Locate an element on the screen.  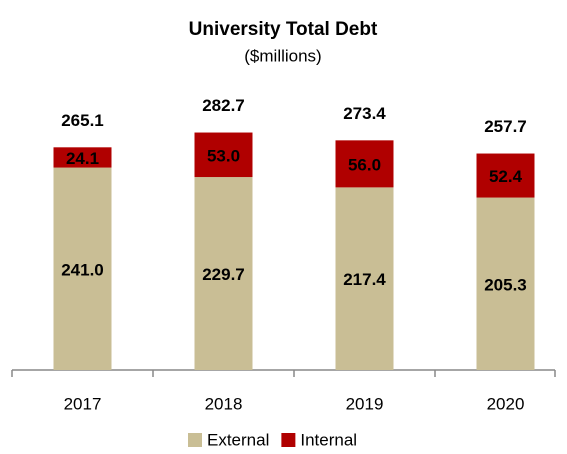
chart-subtitle: ($millions) is located at coordinates (282, 55).